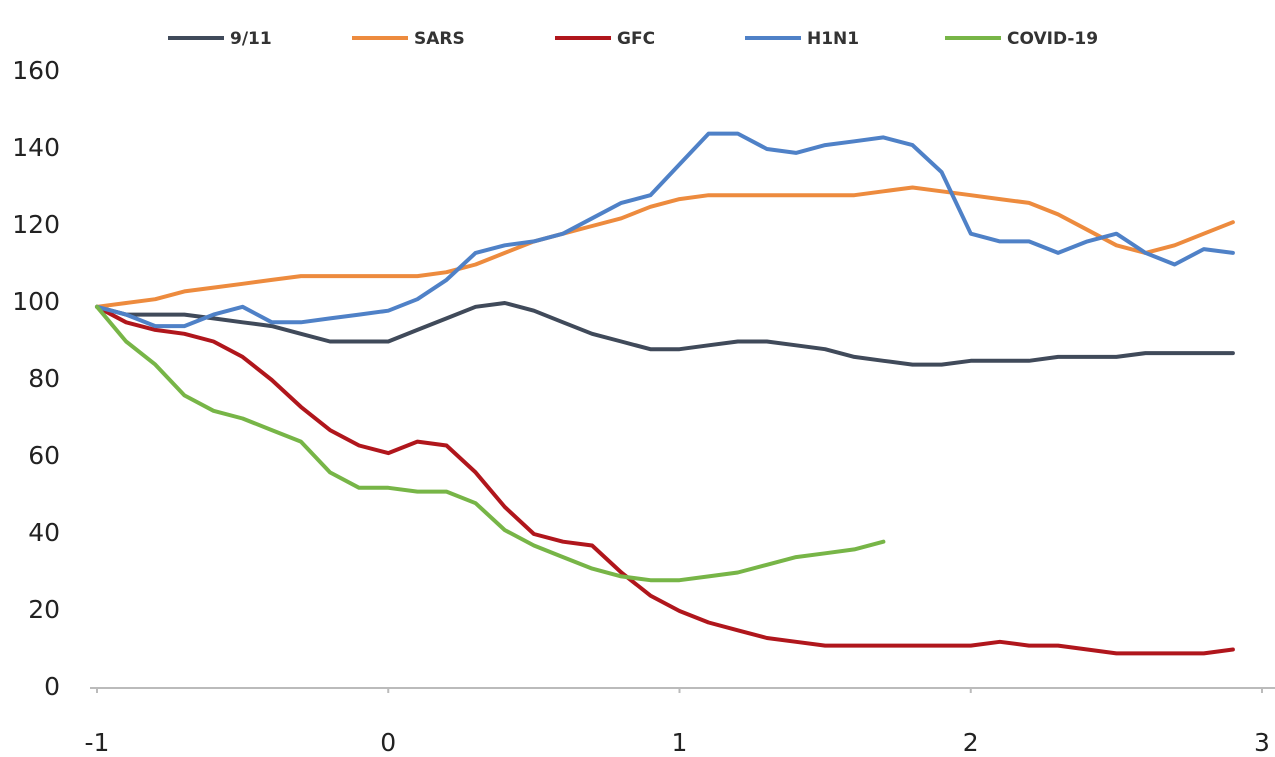  I want to click on y-tick-label: 0, so click(52, 686).